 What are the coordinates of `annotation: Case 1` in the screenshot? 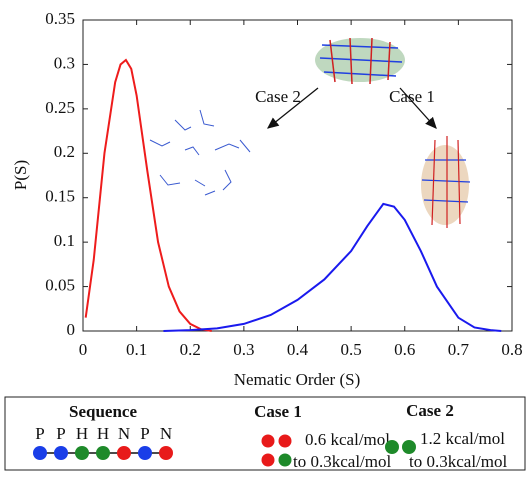 It's located at (412, 96).